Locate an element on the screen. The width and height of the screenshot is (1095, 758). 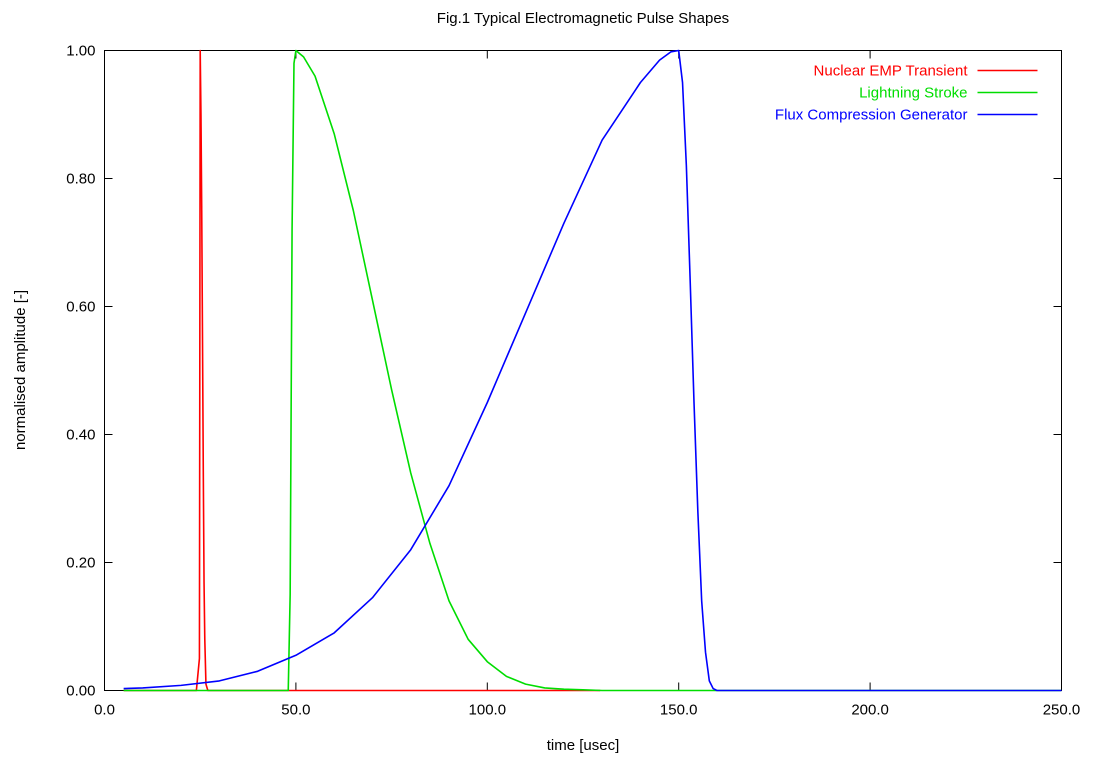
y-tick-label: 0.60 is located at coordinates (80, 307).